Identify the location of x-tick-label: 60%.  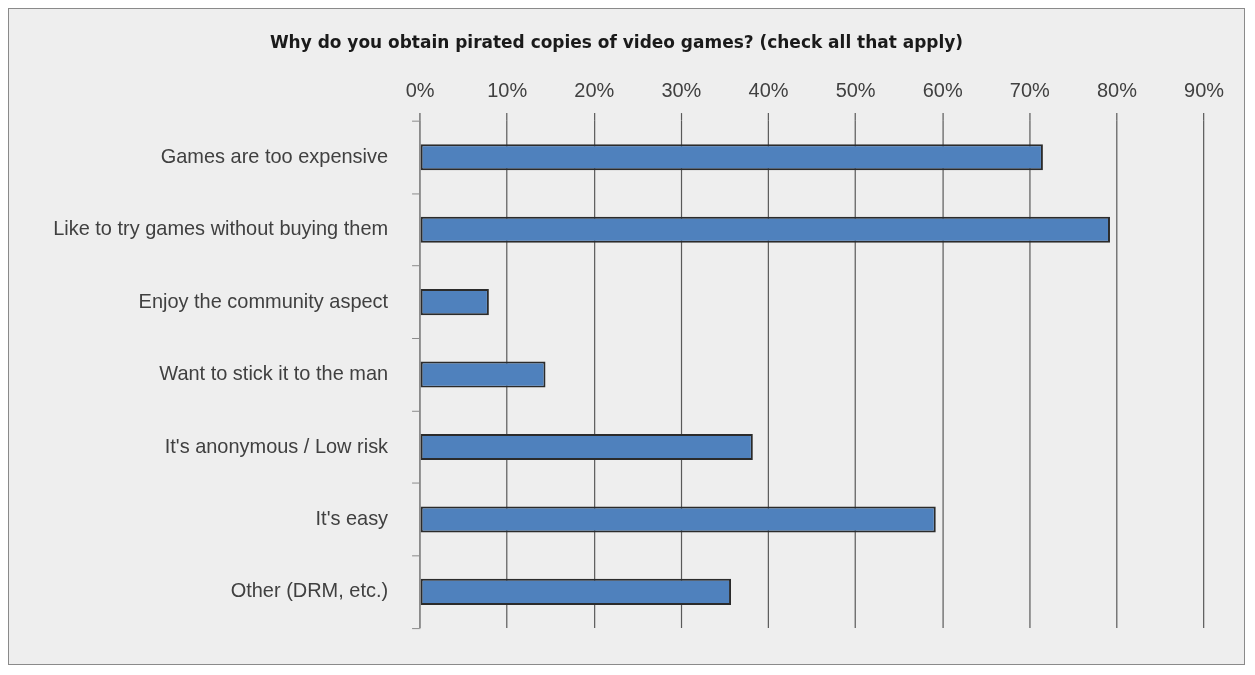
(942, 89).